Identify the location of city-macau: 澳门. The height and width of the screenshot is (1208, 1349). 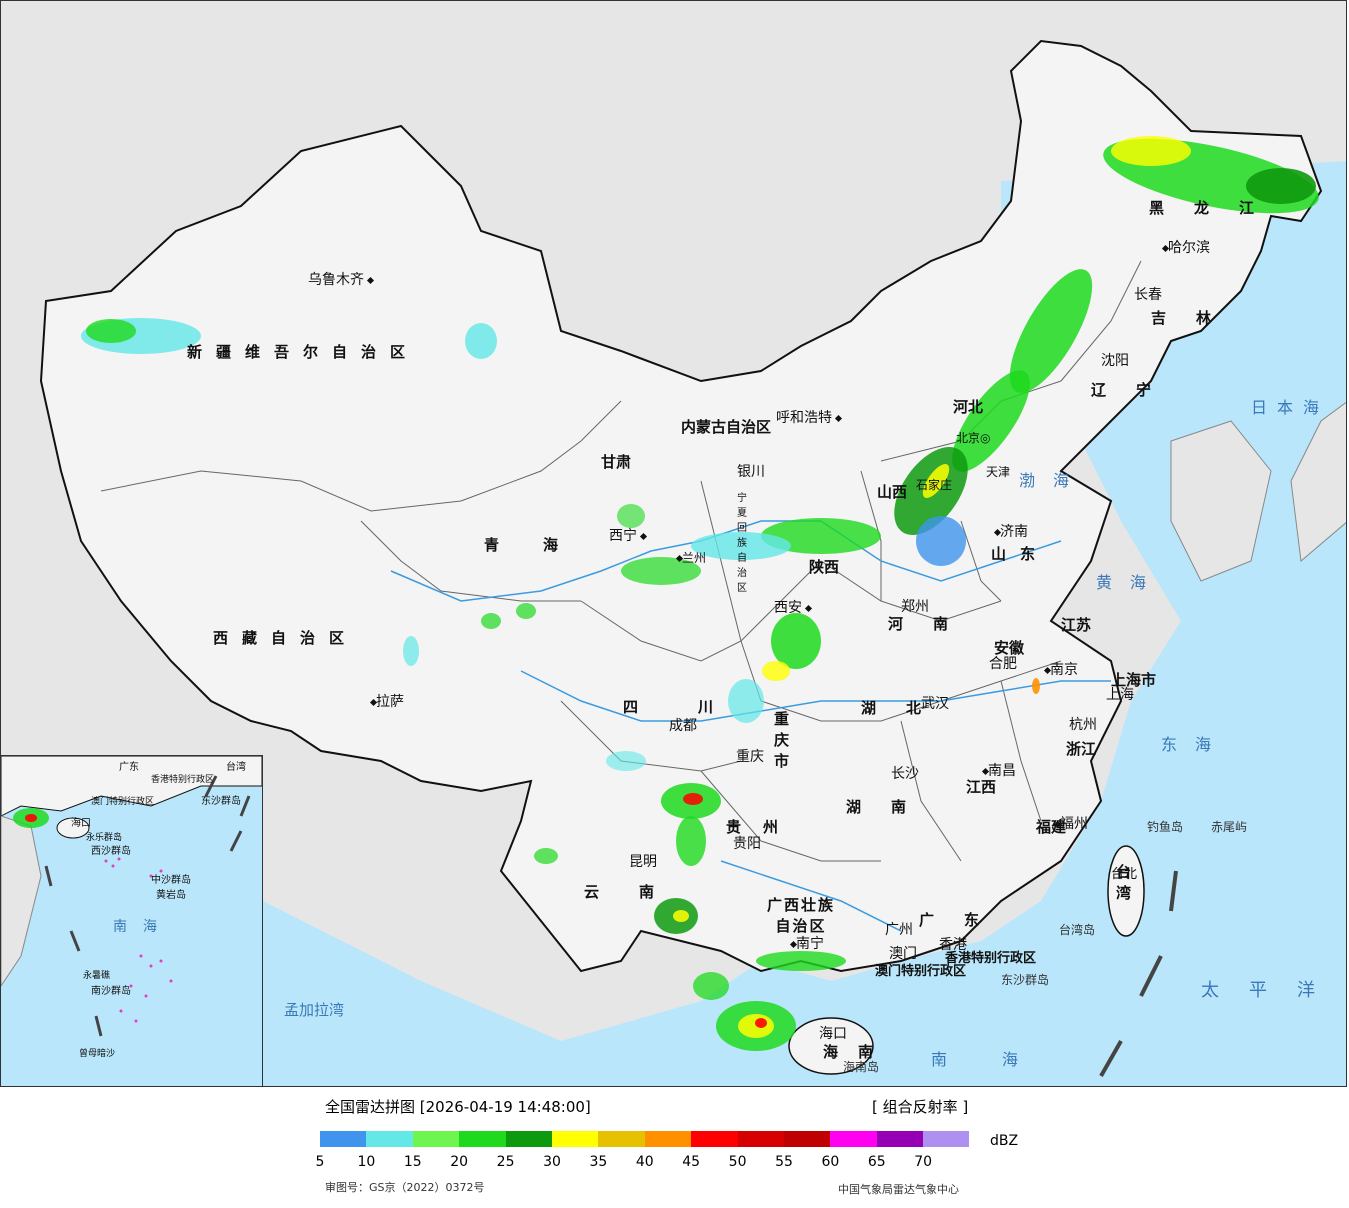
(903, 954).